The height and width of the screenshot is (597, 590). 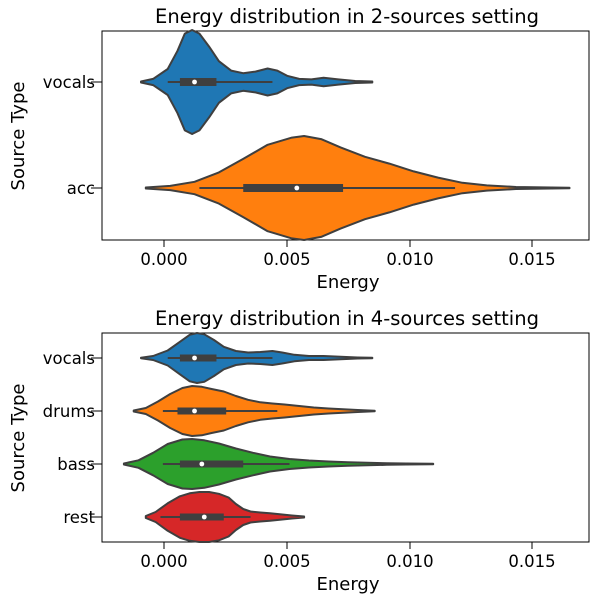 I want to click on y-tick-label-rest: rest, so click(x=79, y=517).